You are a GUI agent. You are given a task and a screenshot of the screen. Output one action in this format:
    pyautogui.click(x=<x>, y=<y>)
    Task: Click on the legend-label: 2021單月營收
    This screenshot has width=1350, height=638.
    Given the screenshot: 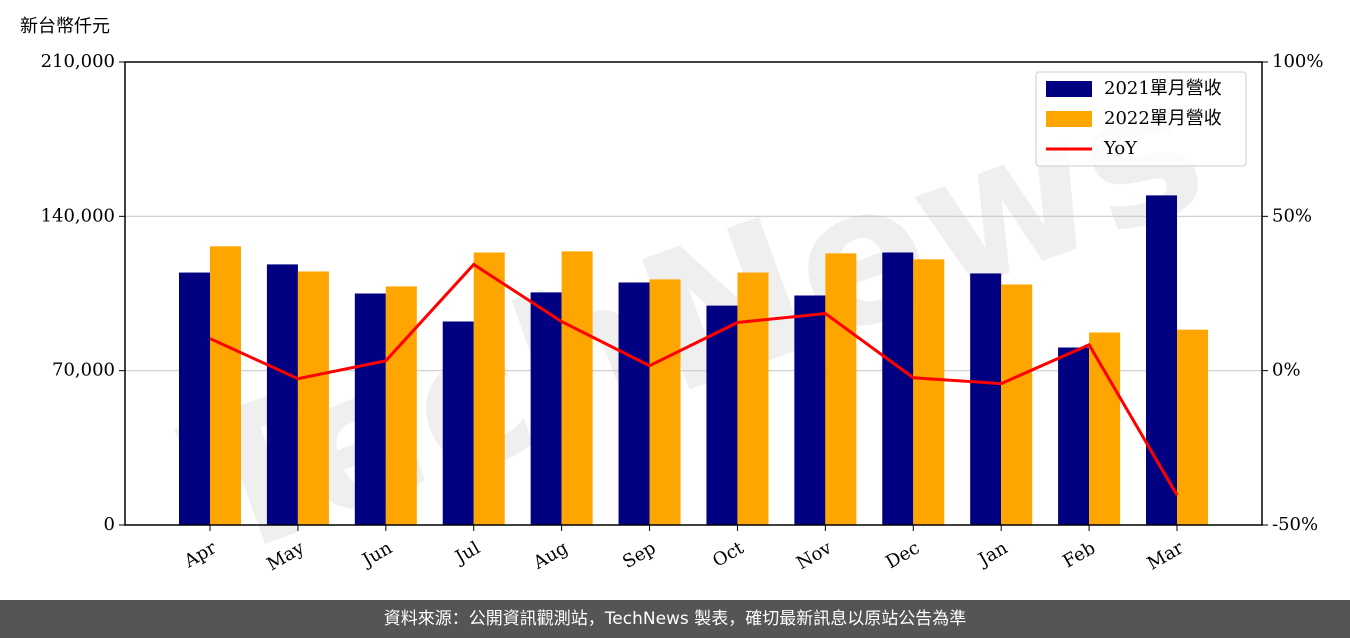 What is the action you would take?
    pyautogui.click(x=1163, y=88)
    